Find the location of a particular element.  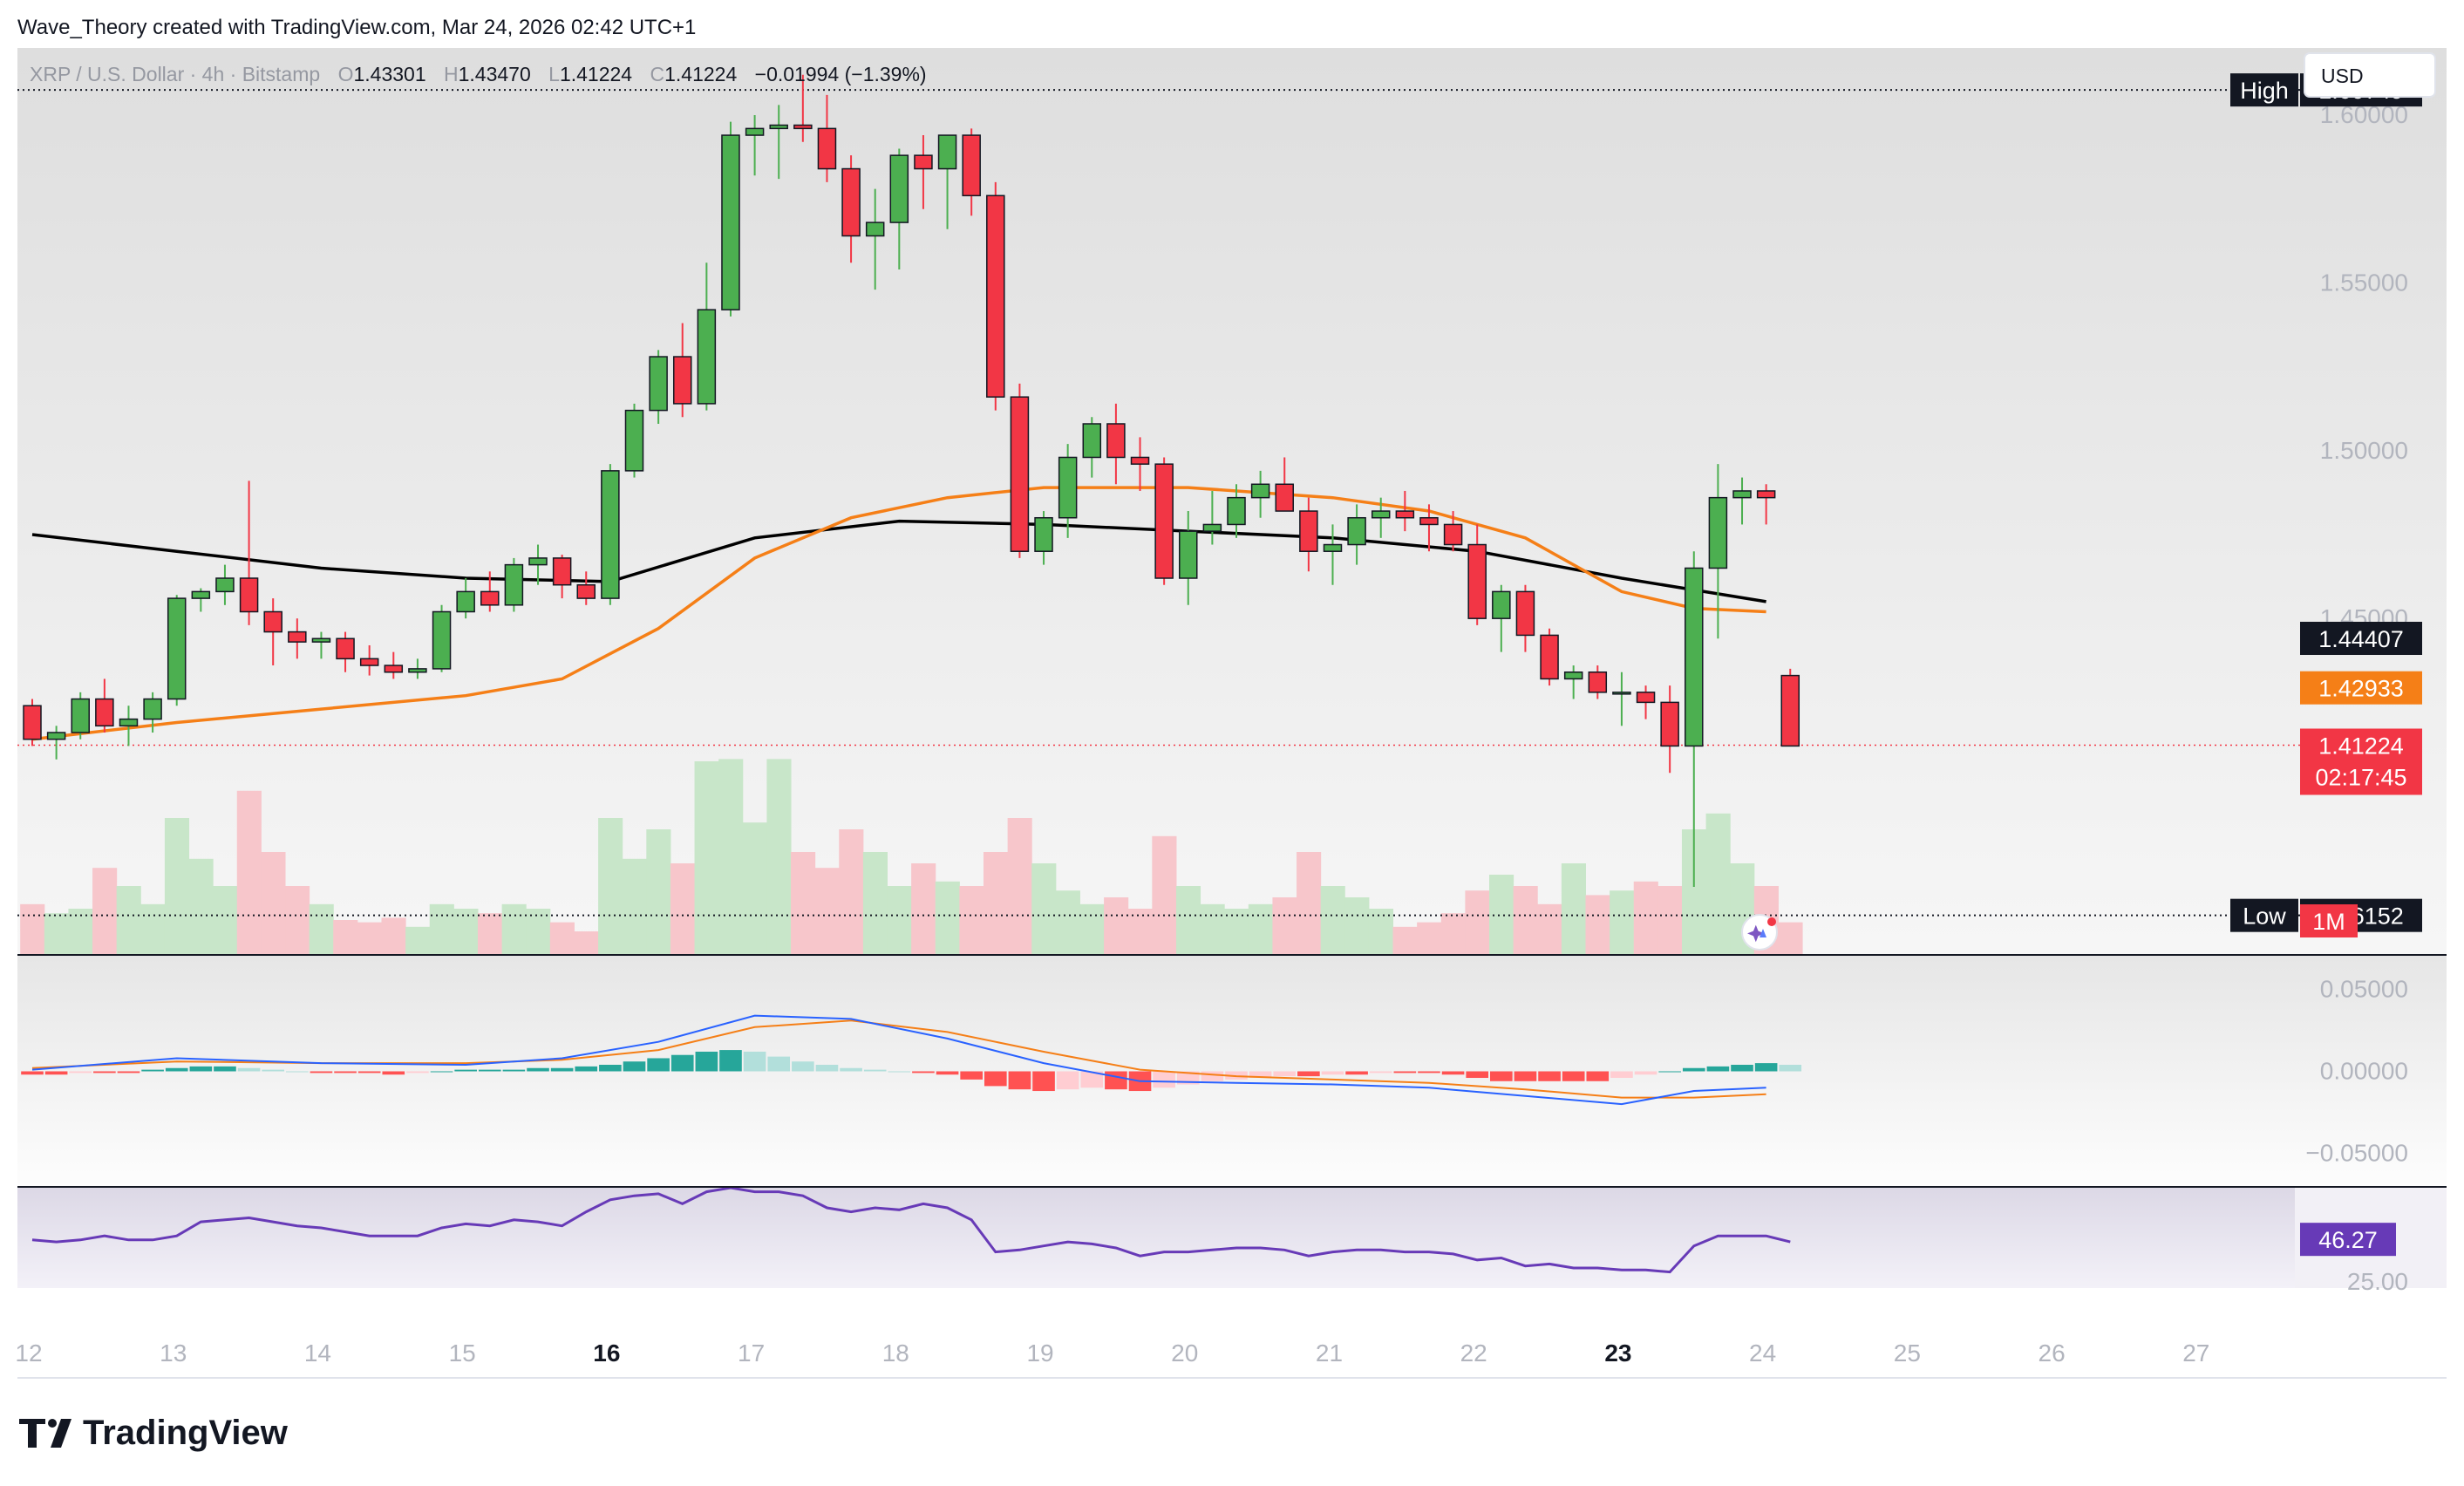

tradingview-logo-icon: TradingView is located at coordinates (154, 1433).